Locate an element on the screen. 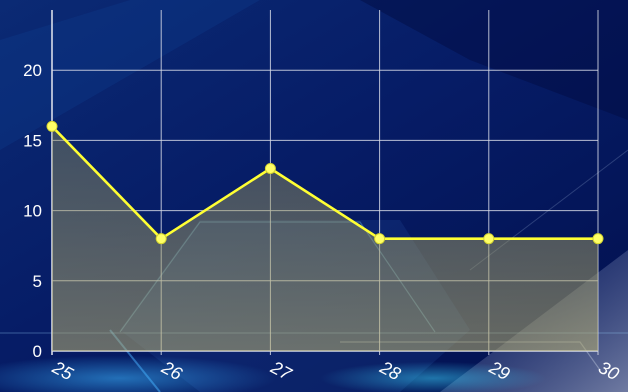 The image size is (628, 392). y-axis-tick-labels: 0 5 10 15 20 is located at coordinates (32, 211).